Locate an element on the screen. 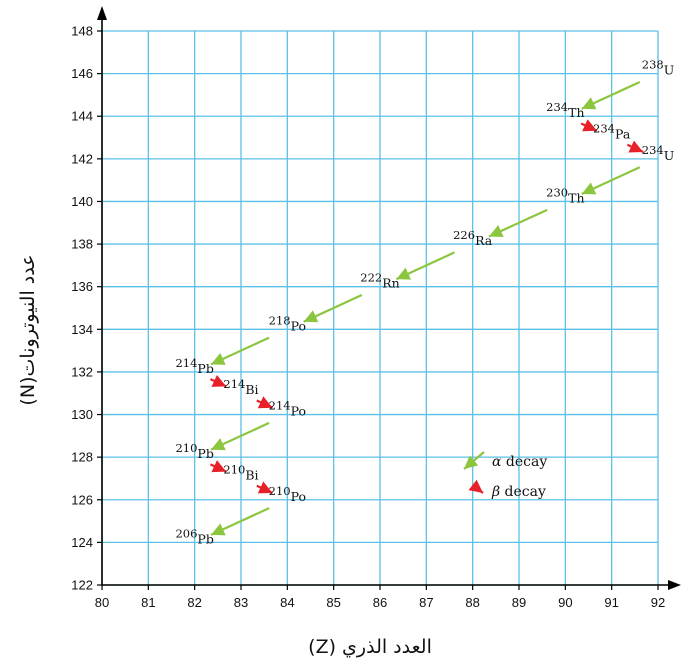 This screenshot has width=681, height=665. nuclide-label: 222Rn is located at coordinates (379, 281).